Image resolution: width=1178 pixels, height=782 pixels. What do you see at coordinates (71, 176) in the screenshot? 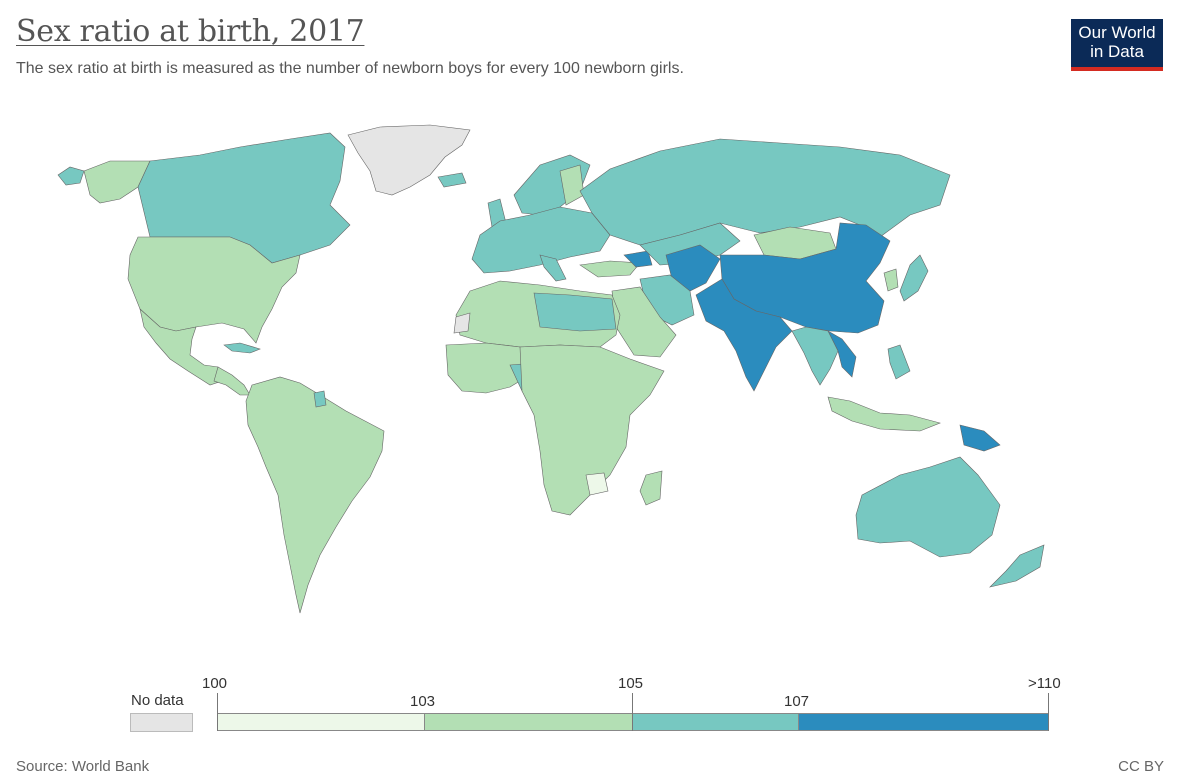
I see `alaska` at bounding box center [71, 176].